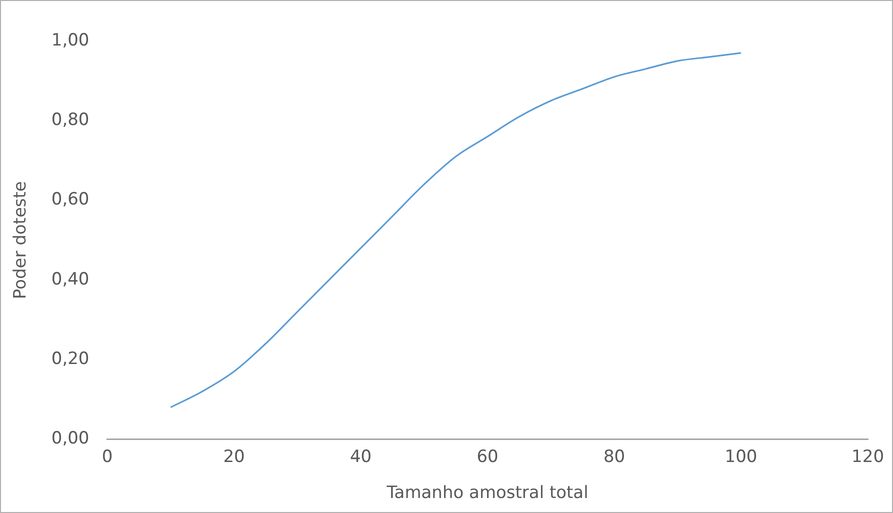 This screenshot has width=893, height=513. I want to click on x-tick-label: 60, so click(487, 456).